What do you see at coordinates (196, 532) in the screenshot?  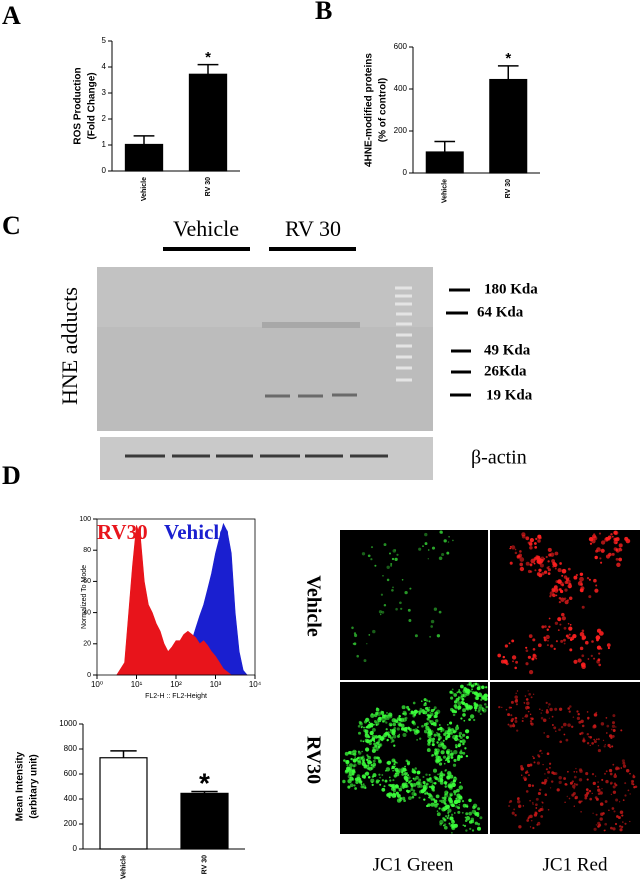 I see `legend-label: Vehicle` at bounding box center [196, 532].